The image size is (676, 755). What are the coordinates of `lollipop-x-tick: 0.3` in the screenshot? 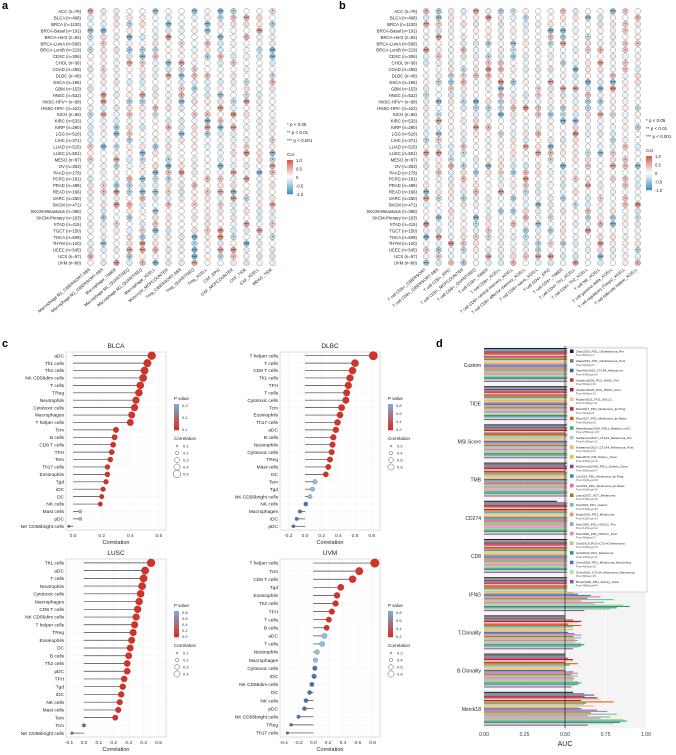 It's located at (128, 743).